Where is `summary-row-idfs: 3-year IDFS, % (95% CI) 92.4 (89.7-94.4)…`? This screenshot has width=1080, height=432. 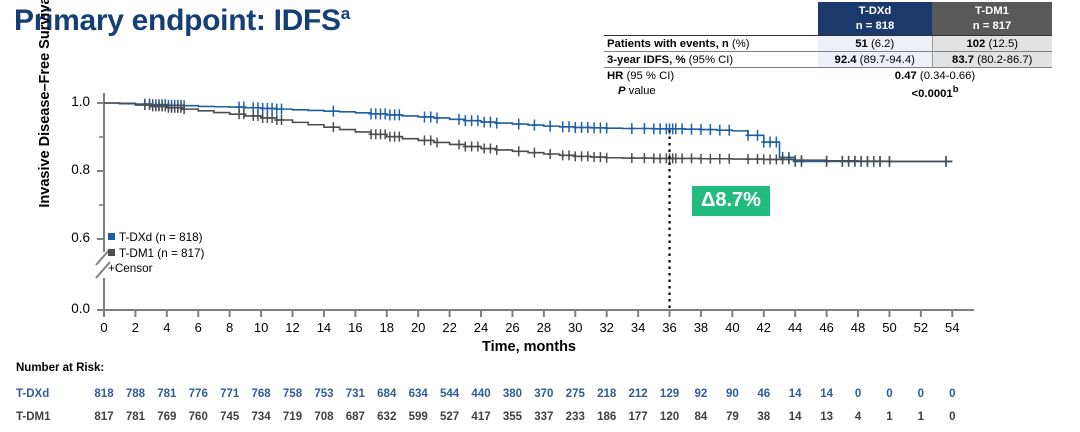
summary-row-idfs: 3-year IDFS, % (95% CI) 92.4 (89.7-94.4)… is located at coordinates (828, 59).